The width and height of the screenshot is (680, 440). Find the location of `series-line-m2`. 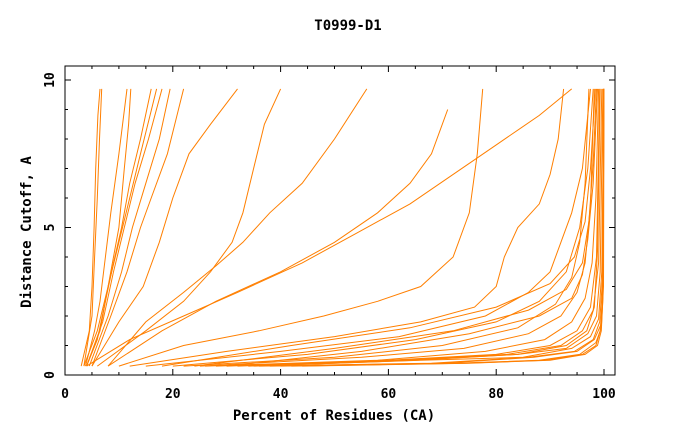

series-line-m2 is located at coordinates (93, 227).